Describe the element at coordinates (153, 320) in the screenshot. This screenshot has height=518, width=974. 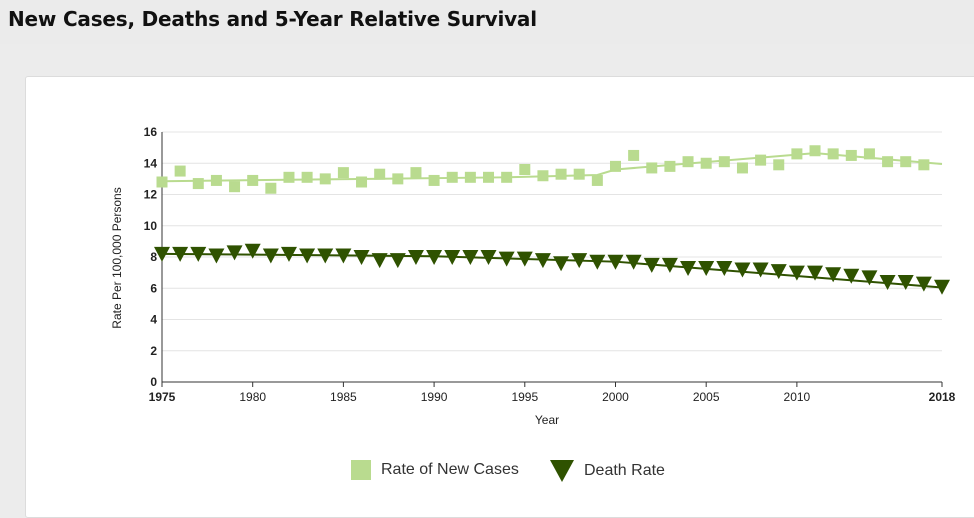
I see `y-tick-label: 4` at that location.